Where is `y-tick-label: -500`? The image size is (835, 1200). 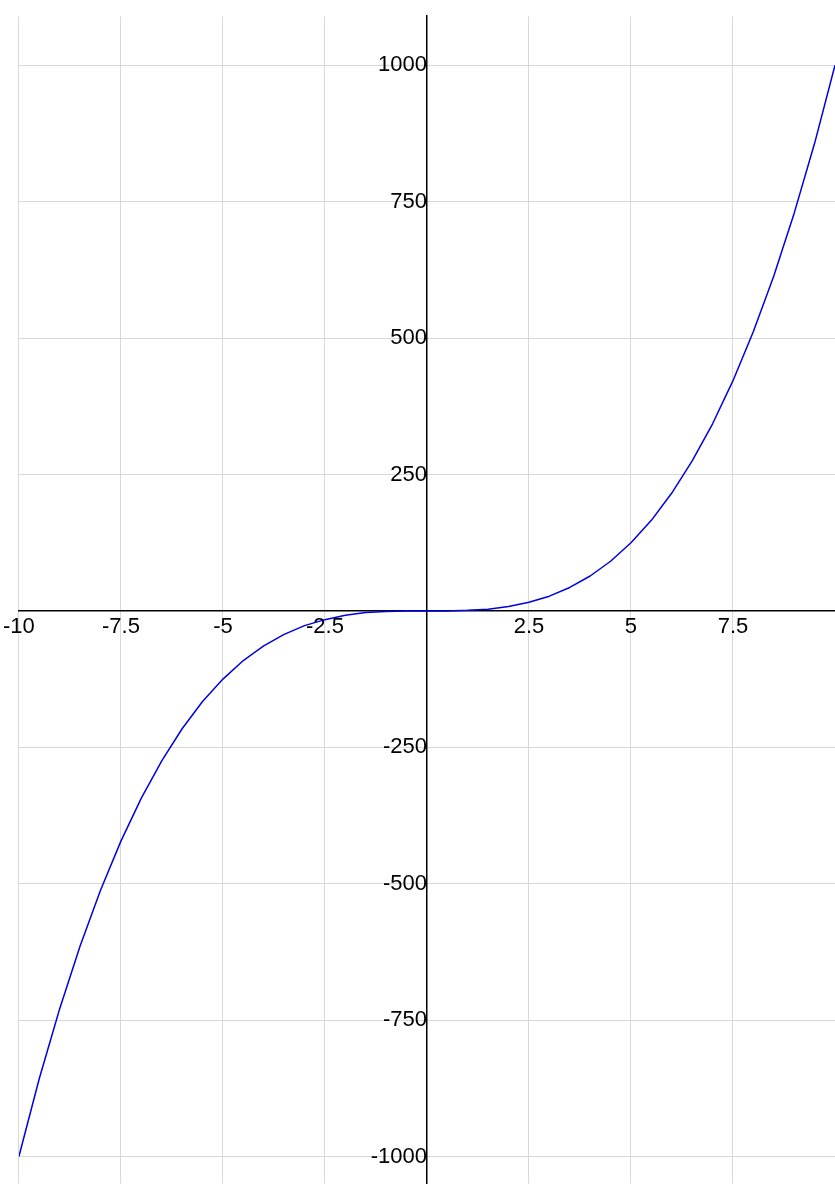
y-tick-label: -500 is located at coordinates (404, 882).